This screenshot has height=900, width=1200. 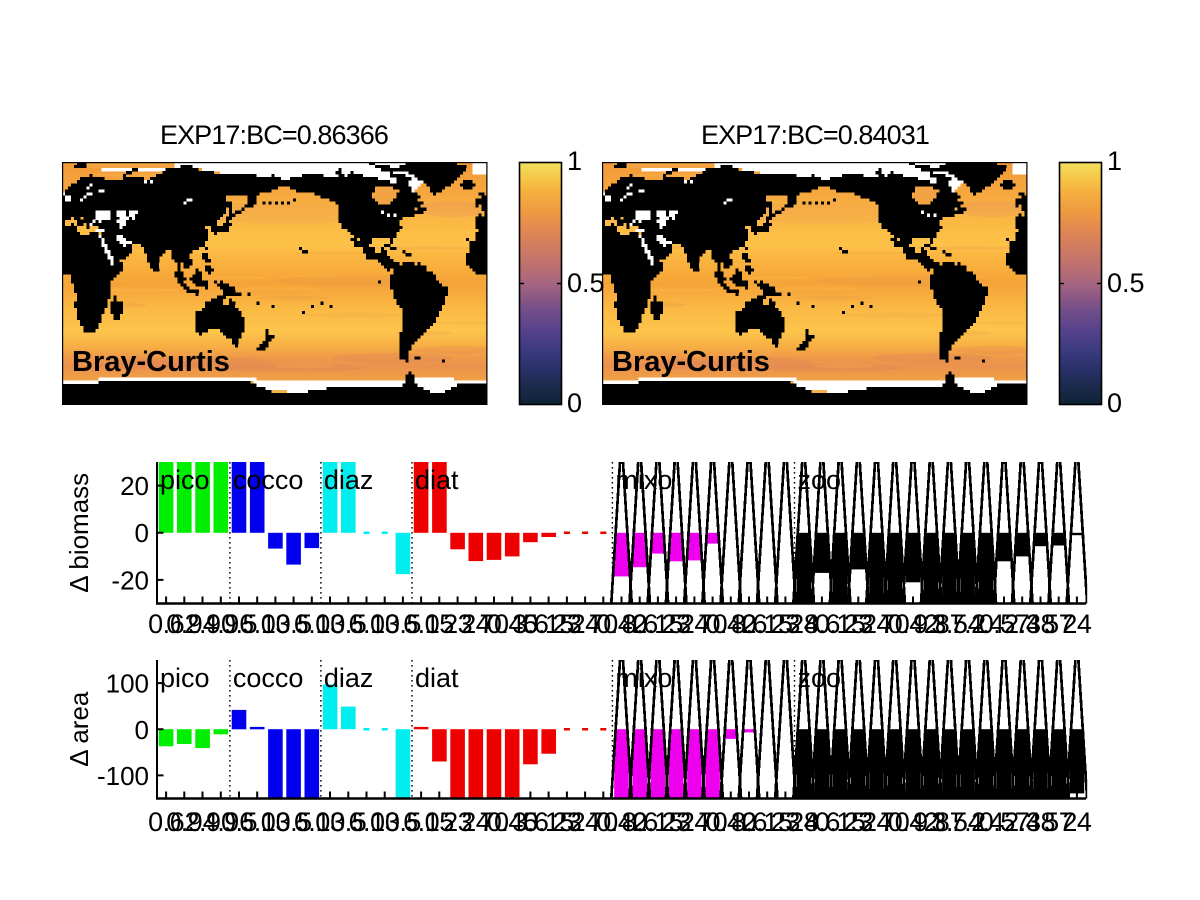 What do you see at coordinates (931, 624) in the screenshot?
I see `svg-text: 9.8` at bounding box center [931, 624].